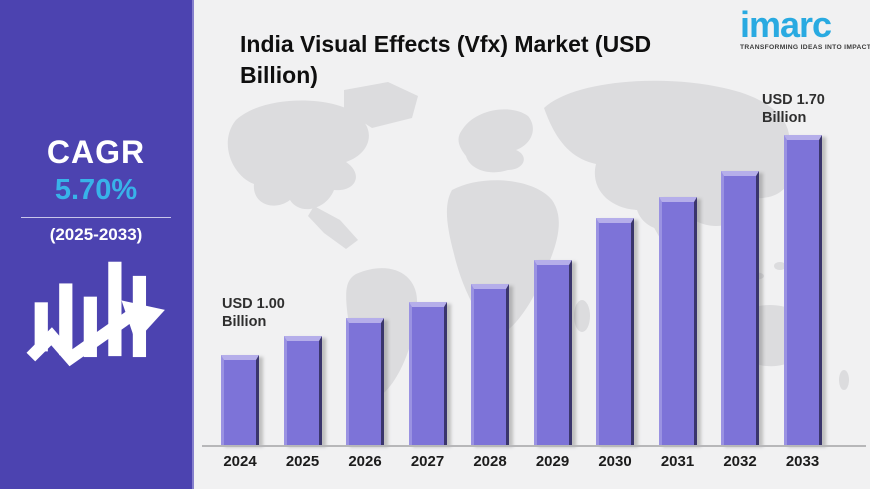 The height and width of the screenshot is (489, 870). I want to click on year-label-2025: 2025, so click(302, 461).